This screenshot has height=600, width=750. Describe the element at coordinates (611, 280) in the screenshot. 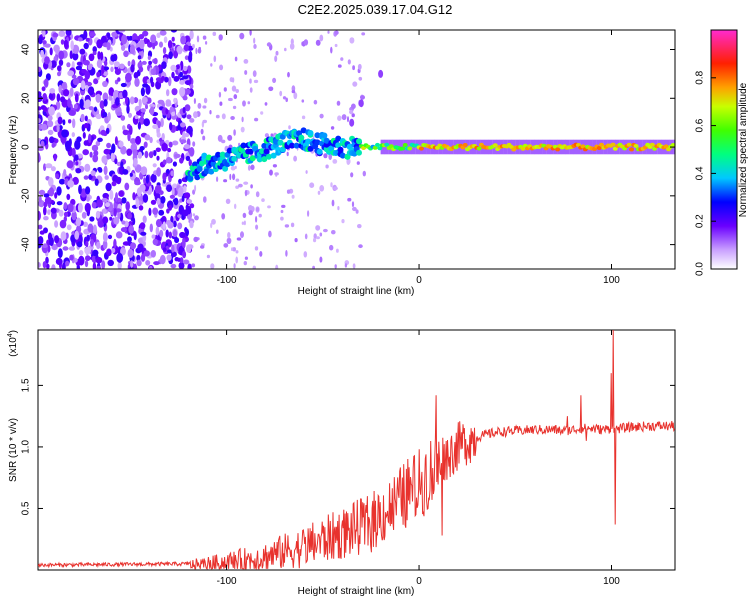

I see `x-tick-label: 100` at that location.